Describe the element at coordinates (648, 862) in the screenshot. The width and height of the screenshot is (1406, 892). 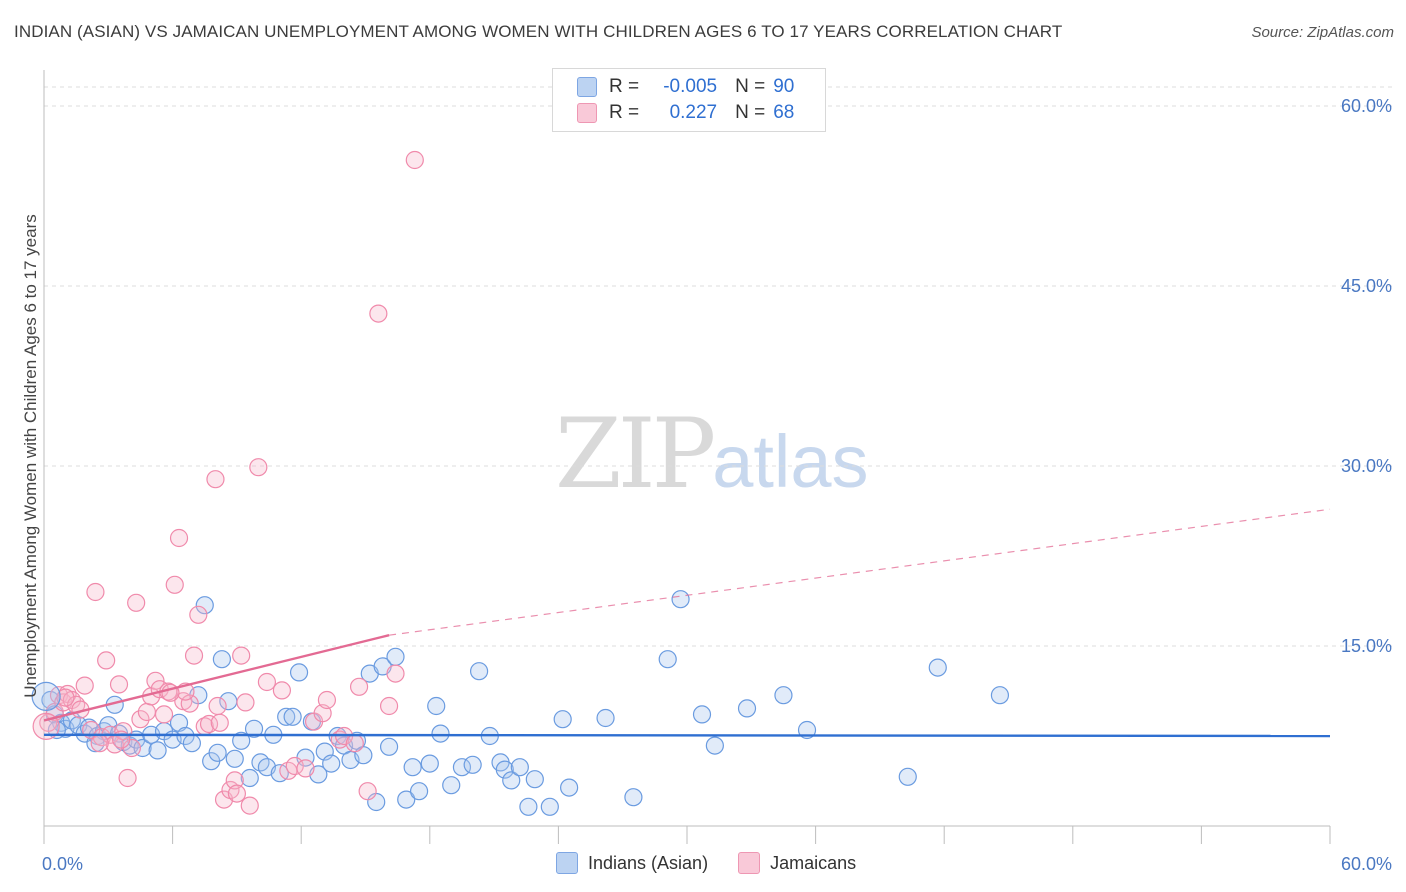
I see `series-label-indians: Indians (Asian)` at that location.